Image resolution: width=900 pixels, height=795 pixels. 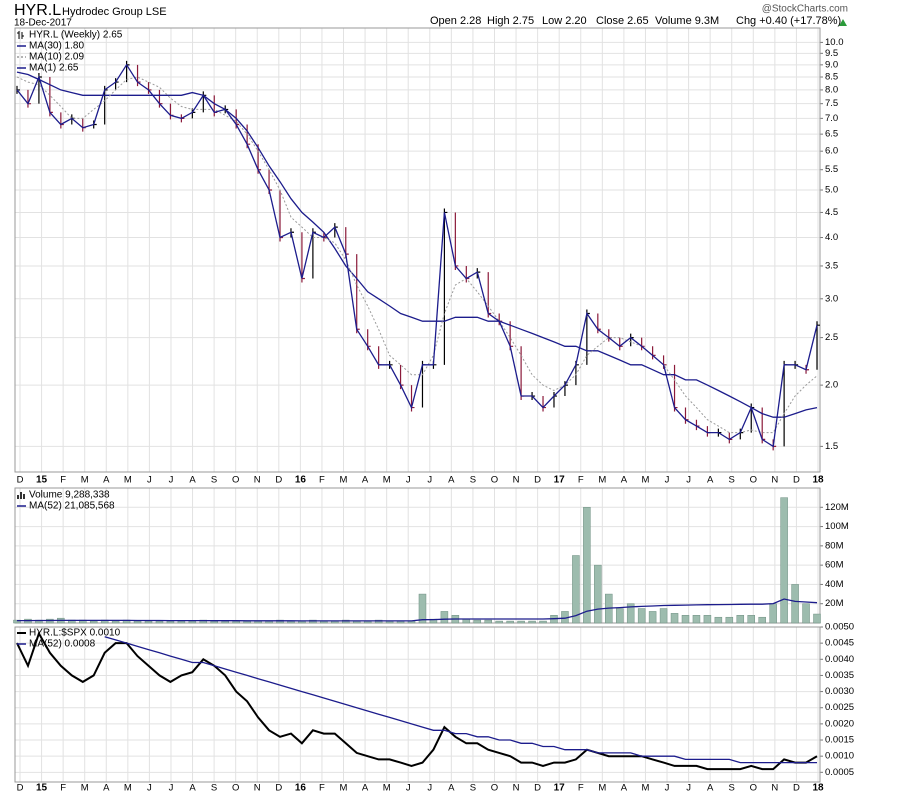 What do you see at coordinates (21, 495) in the screenshot?
I see `legend-icon` at bounding box center [21, 495].